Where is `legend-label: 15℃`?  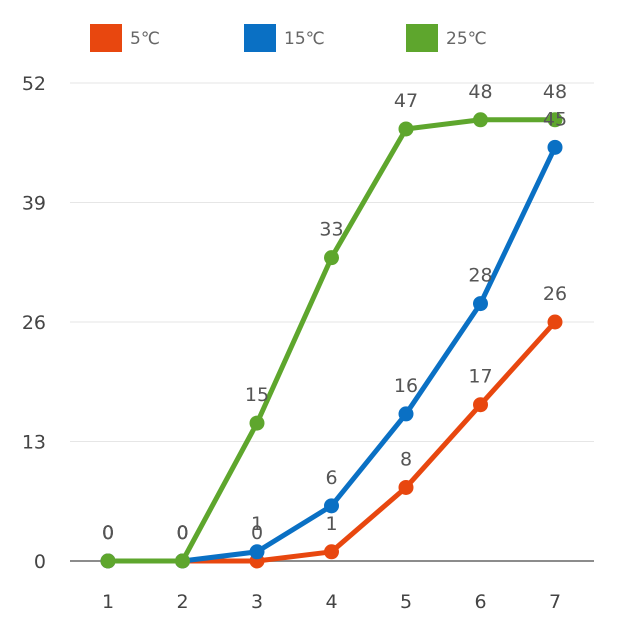
legend-label: 15℃ is located at coordinates (304, 39).